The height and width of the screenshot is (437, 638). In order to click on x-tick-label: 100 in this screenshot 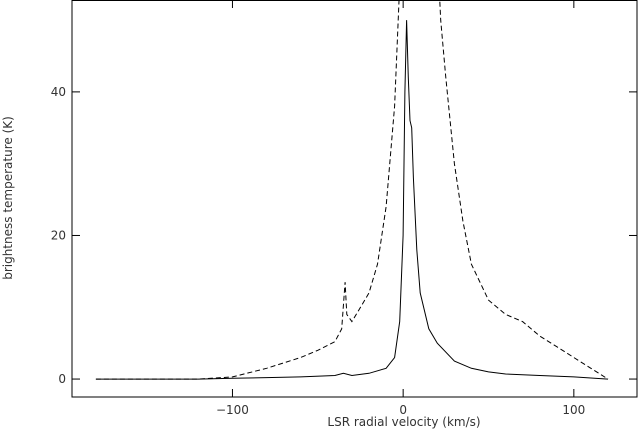, I will do `click(573, 410)`.